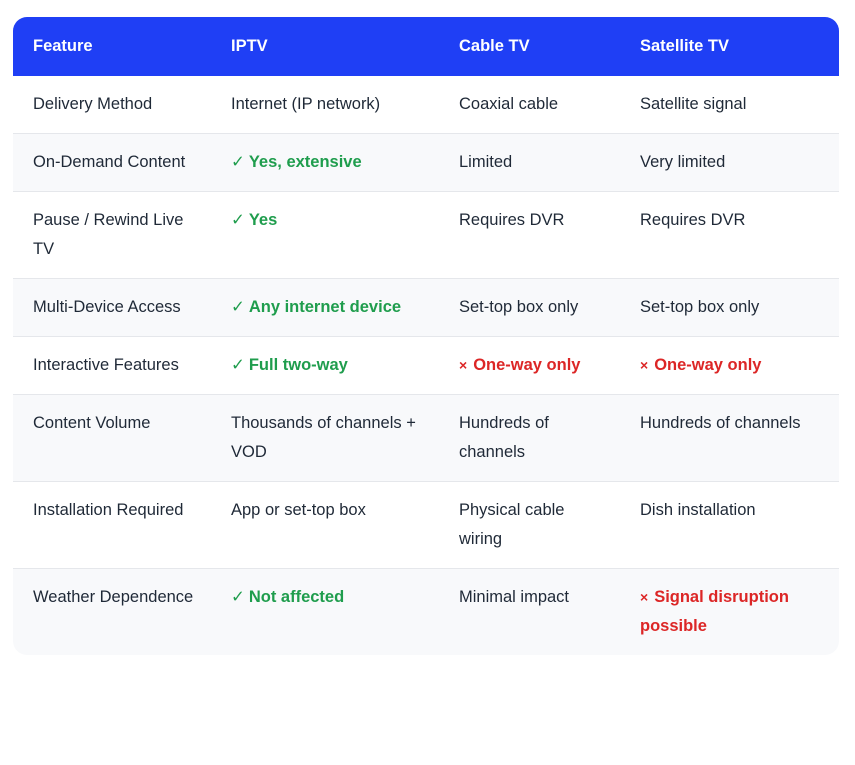 This screenshot has width=855, height=765. Describe the element at coordinates (306, 104) in the screenshot. I see `cell-iptv: Internet (IP network)` at that location.